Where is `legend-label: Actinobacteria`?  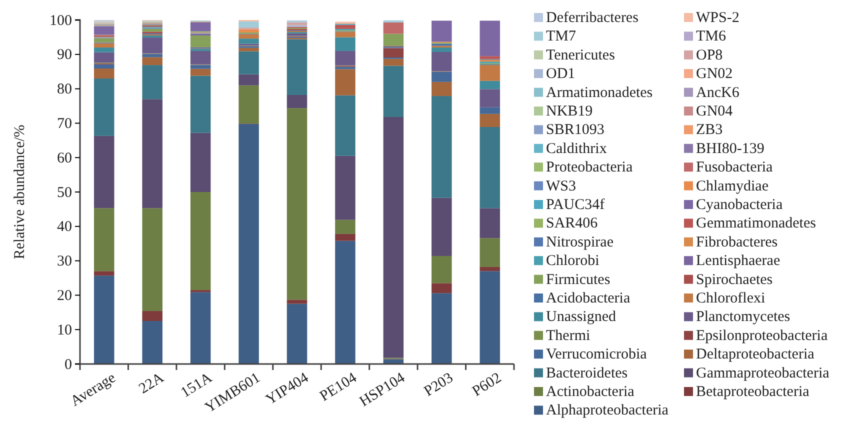 legend-label: Actinobacteria is located at coordinates (590, 392).